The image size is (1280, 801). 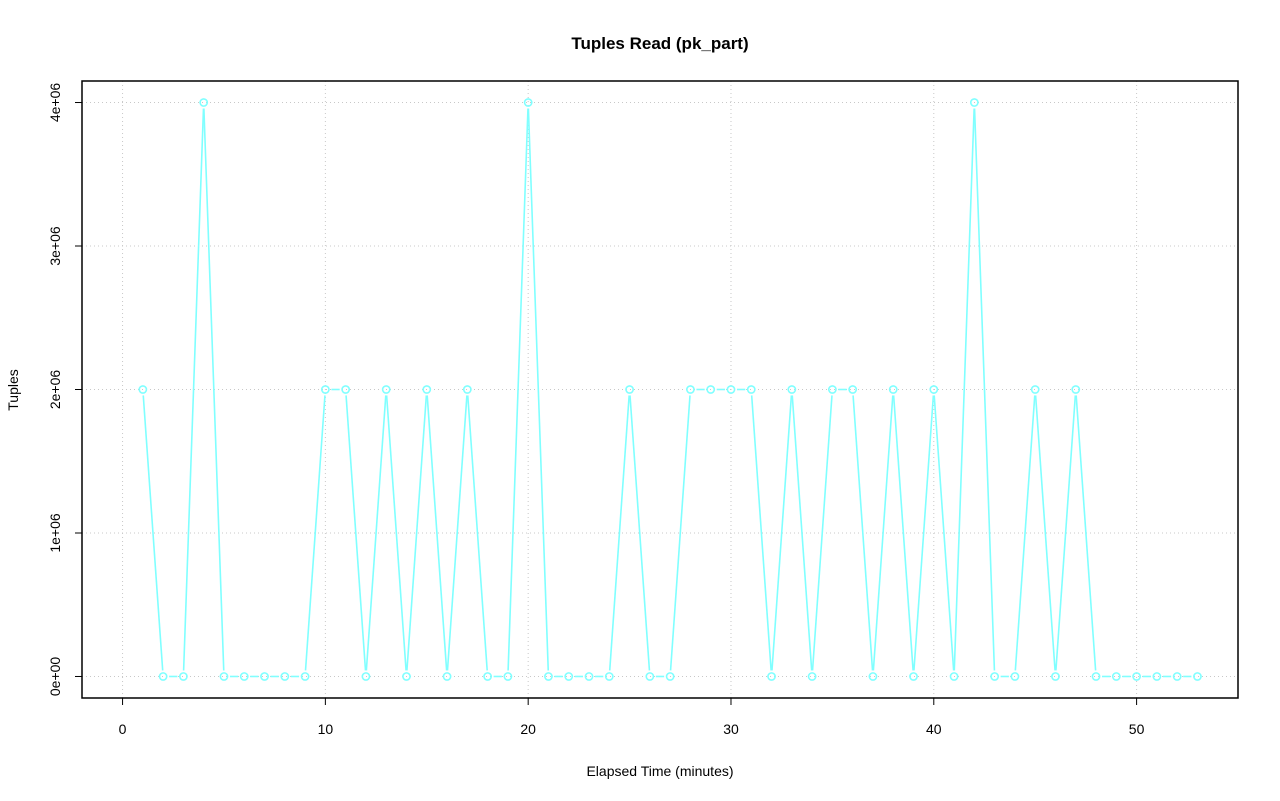 What do you see at coordinates (55, 533) in the screenshot?
I see `y-tick-label: 1e+06` at bounding box center [55, 533].